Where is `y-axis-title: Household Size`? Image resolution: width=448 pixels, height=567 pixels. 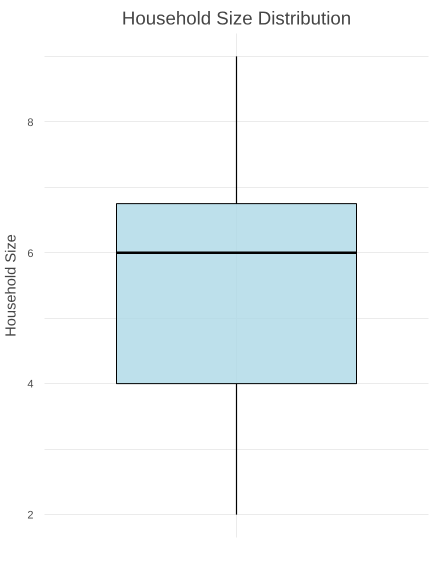 y-axis-title: Household Size is located at coordinates (11, 285).